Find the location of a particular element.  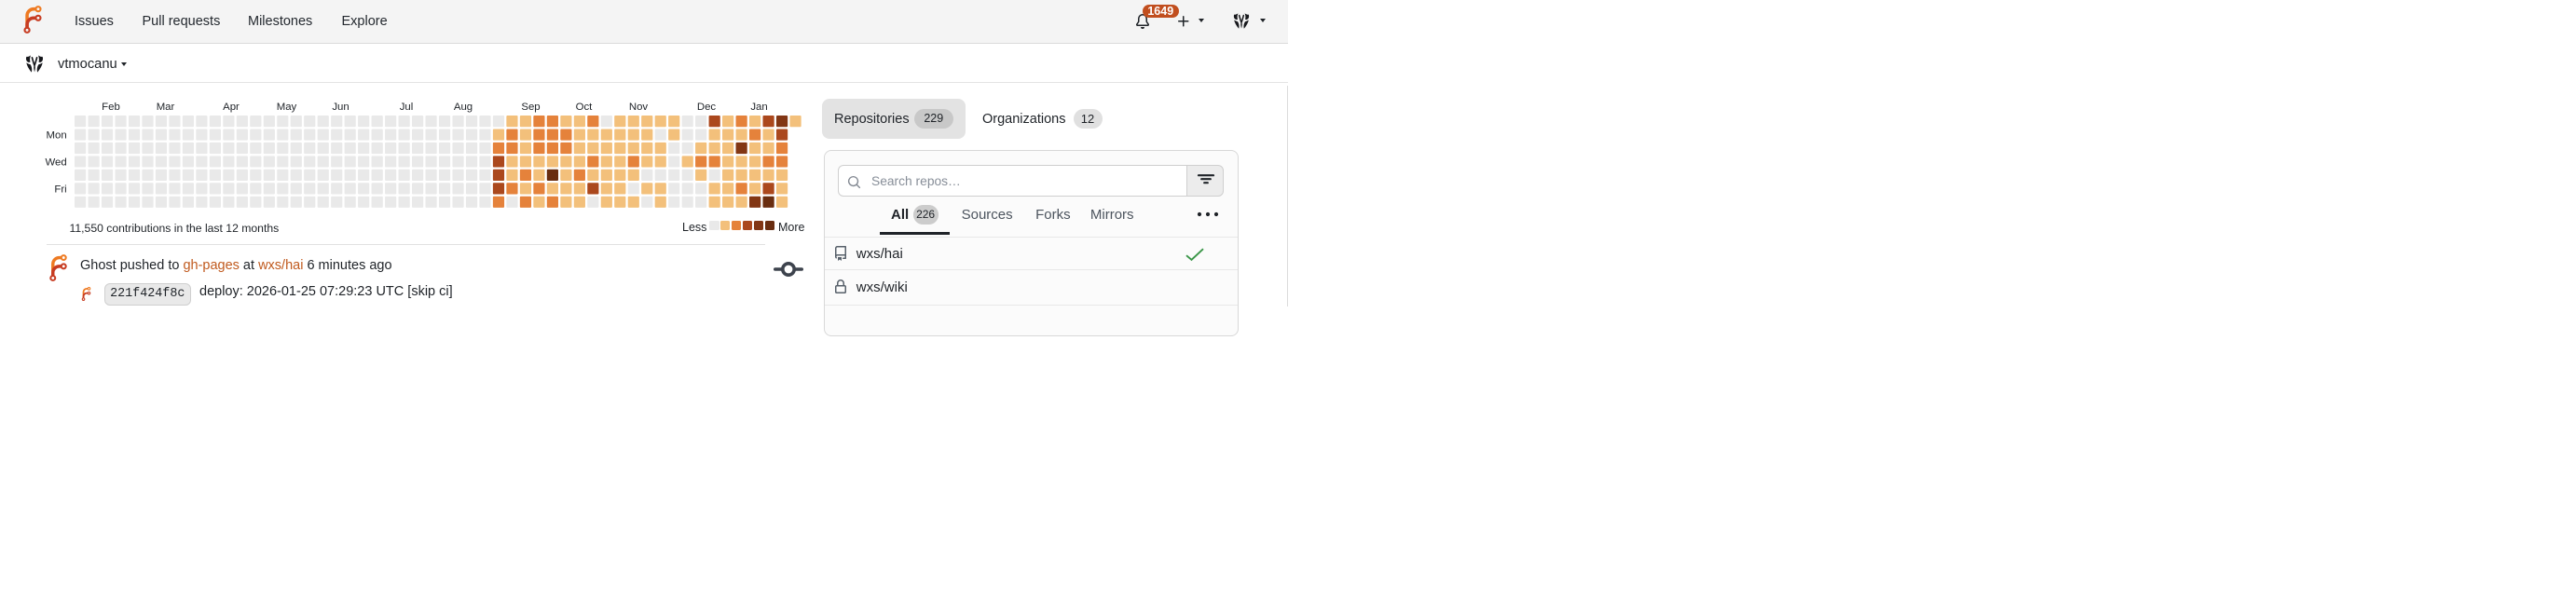

svg-text: Dec is located at coordinates (707, 107).